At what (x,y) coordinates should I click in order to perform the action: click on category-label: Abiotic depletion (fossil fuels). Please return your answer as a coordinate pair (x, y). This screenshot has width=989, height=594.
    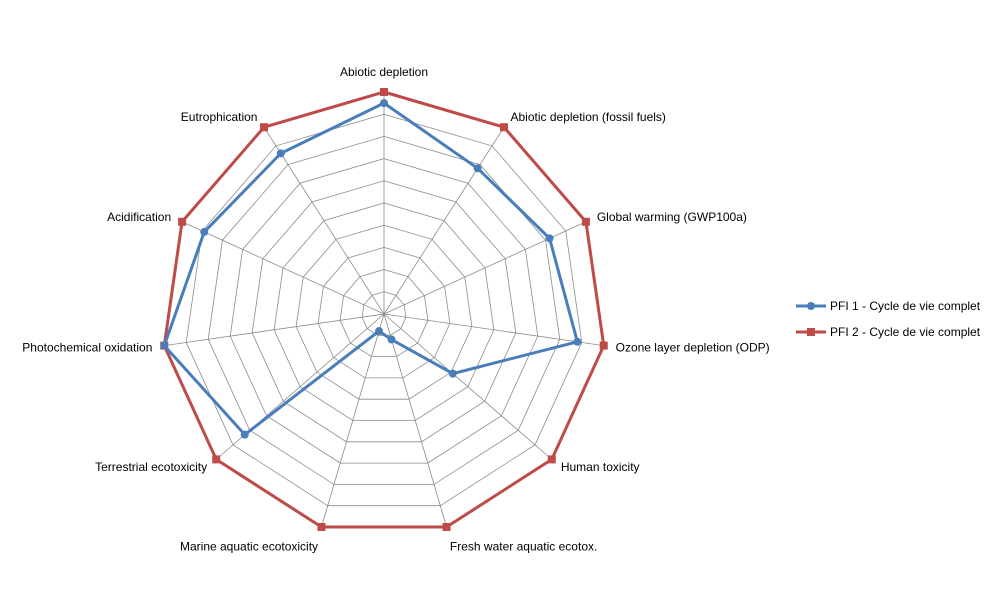
    Looking at the image, I should click on (588, 117).